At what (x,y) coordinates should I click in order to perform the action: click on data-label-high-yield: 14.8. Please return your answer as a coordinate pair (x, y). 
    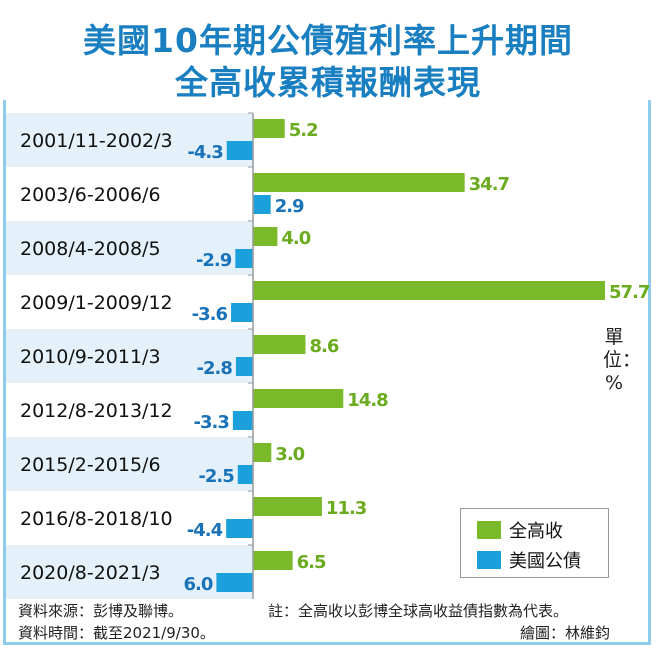
    Looking at the image, I should click on (367, 400).